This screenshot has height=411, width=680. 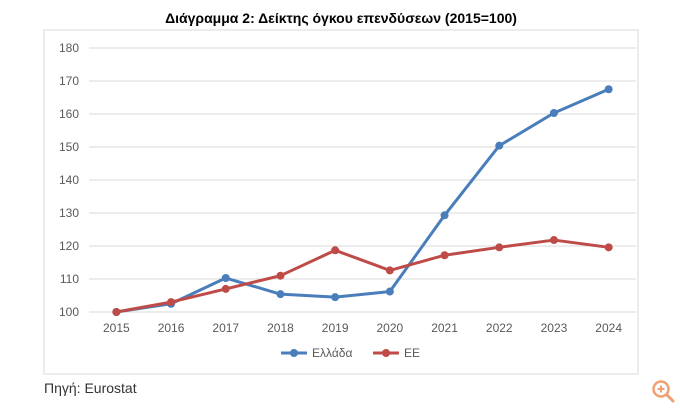 What do you see at coordinates (554, 328) in the screenshot?
I see `x-tick-label: 2023` at bounding box center [554, 328].